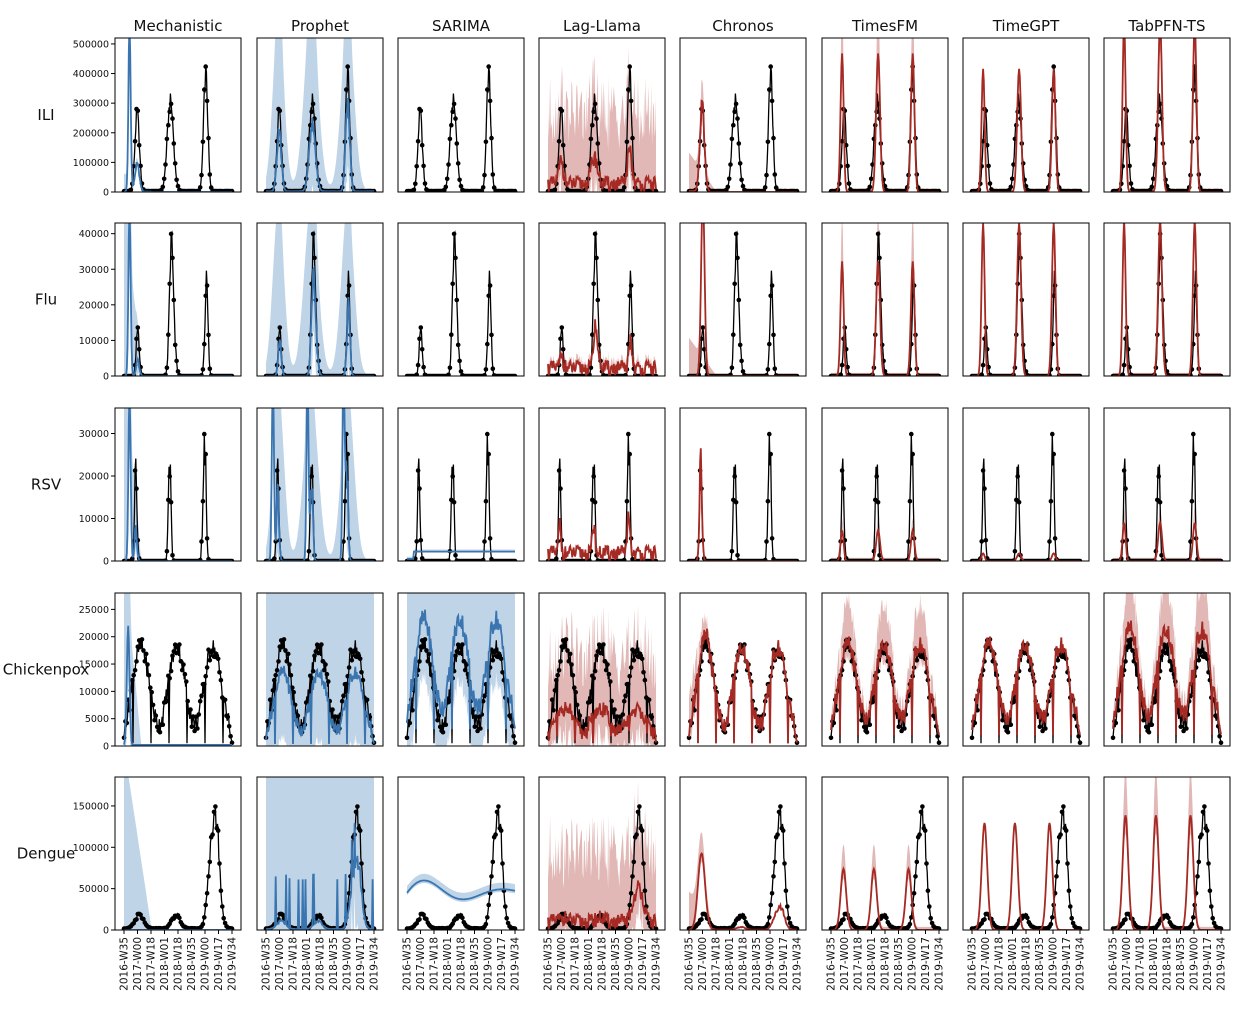  Describe the element at coordinates (94, 889) in the screenshot. I see `y-tick-label: 50000` at that location.